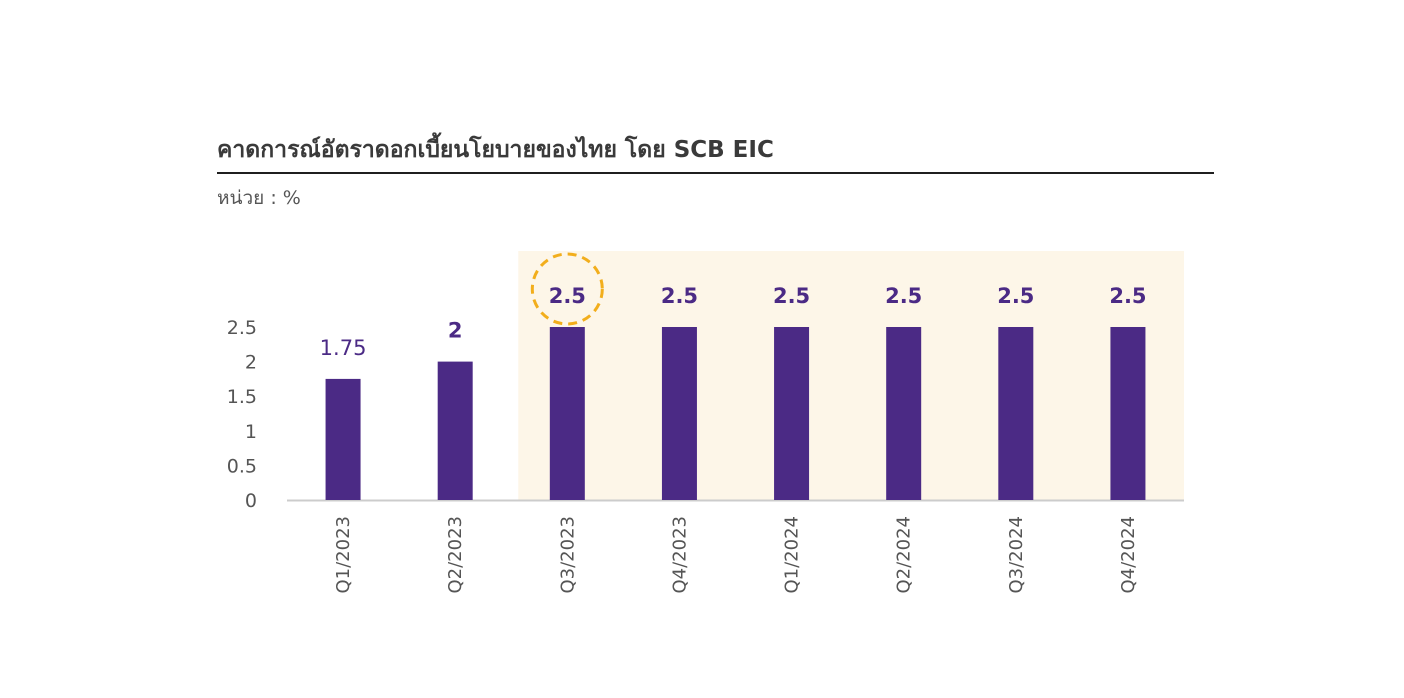 The image size is (1404, 698). I want to click on x-tick-label: Q4/2024, so click(1128, 555).